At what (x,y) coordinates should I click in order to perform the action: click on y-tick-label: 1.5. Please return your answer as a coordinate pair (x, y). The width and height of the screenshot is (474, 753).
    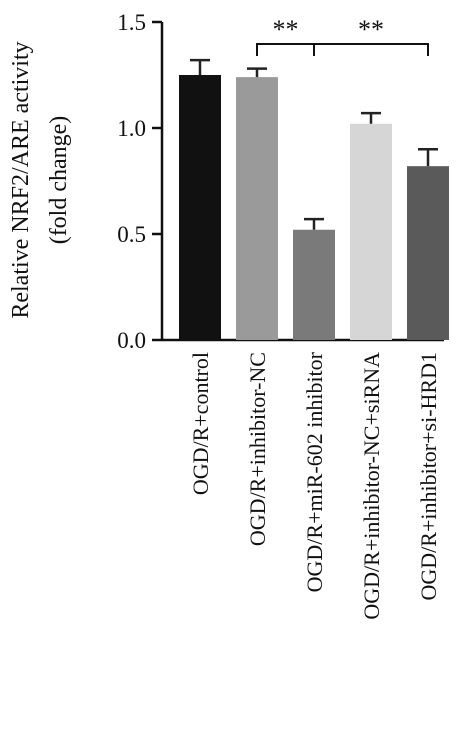
    Looking at the image, I should click on (131, 22).